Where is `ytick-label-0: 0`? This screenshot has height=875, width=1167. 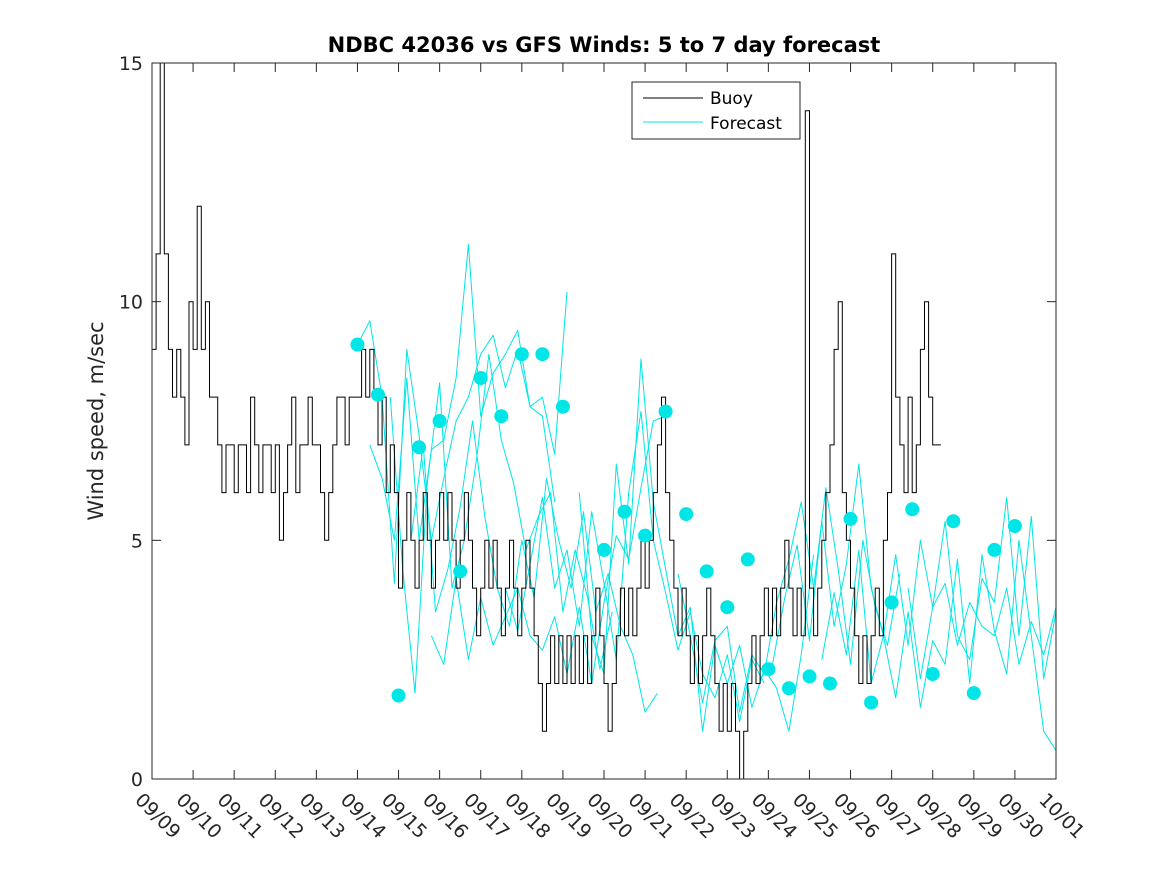
ytick-label-0: 0 is located at coordinates (137, 780).